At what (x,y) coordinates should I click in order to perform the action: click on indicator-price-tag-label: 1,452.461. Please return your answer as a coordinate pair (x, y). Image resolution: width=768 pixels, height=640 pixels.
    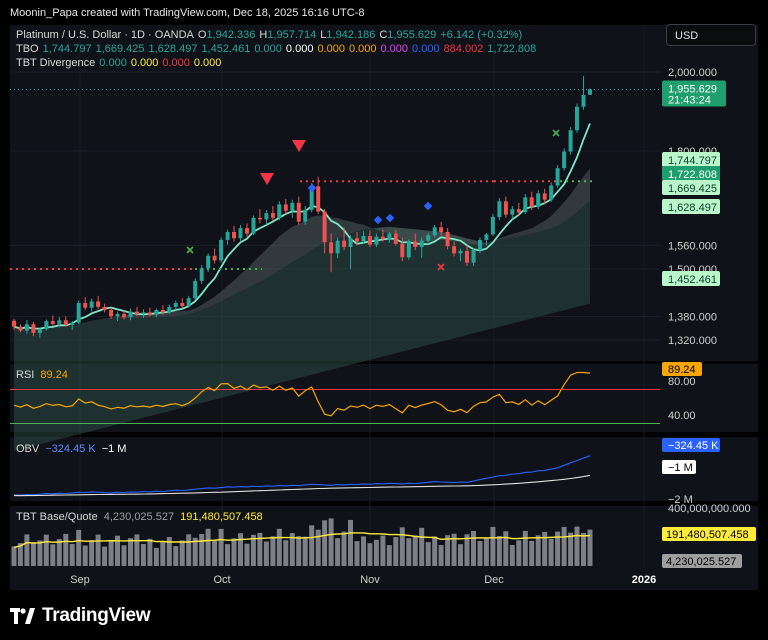
    Looking at the image, I should click on (692, 280).